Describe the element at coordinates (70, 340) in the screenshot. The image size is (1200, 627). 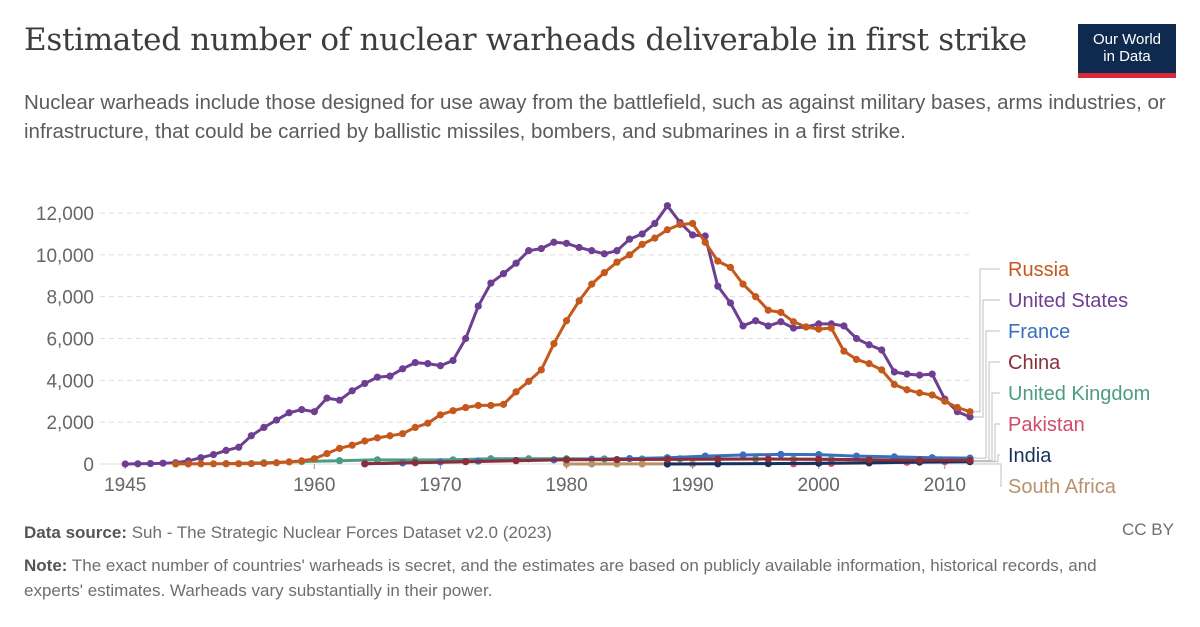
I see `y-tick-label: 6,000` at that location.